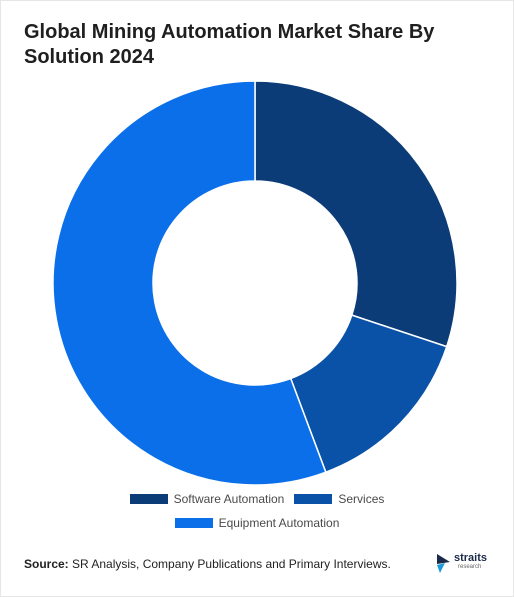  Describe the element at coordinates (148, 499) in the screenshot. I see `legend-swatch-software-automation` at that location.